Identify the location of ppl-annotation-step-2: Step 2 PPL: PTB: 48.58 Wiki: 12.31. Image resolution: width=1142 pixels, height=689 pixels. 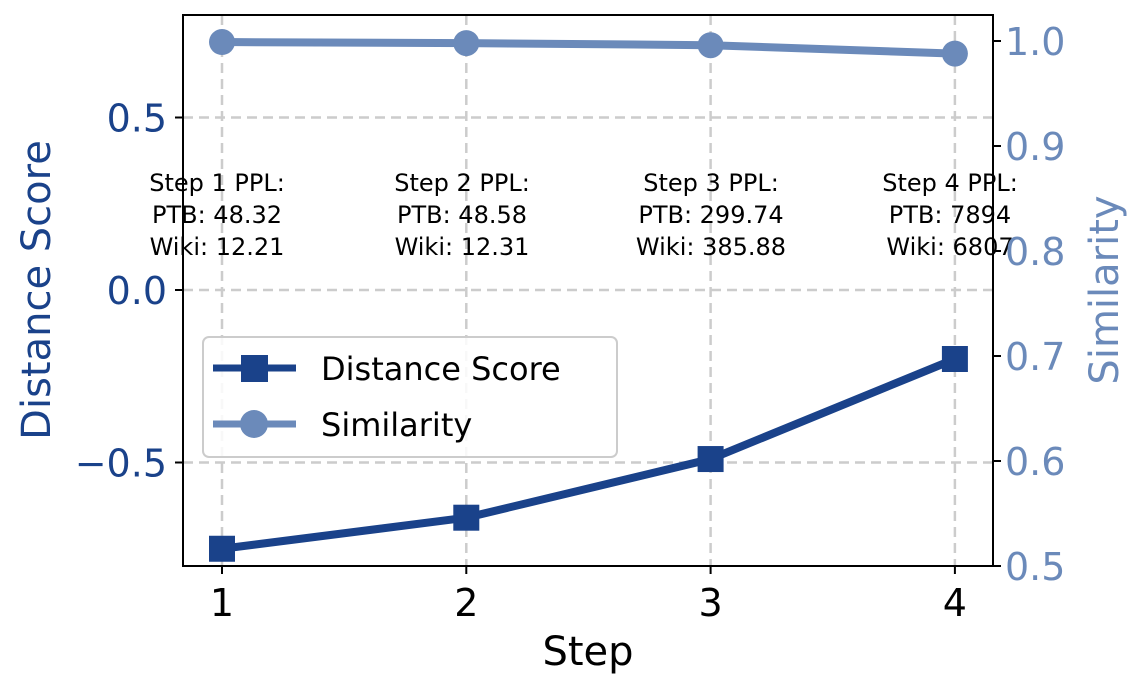
(462, 215).